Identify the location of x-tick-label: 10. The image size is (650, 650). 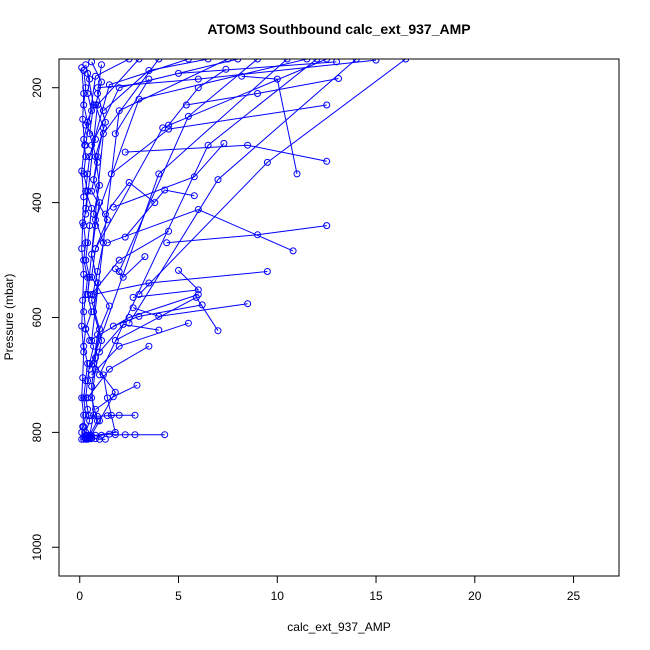
(278, 596).